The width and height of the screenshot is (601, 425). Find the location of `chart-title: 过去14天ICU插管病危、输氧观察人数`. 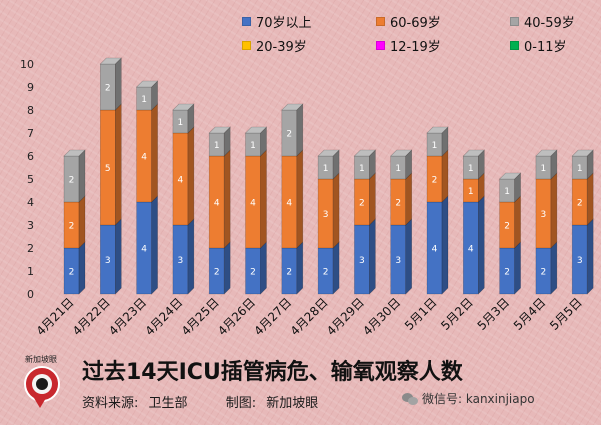

chart-title: 过去14天ICU插管病危、输氧观察人数 is located at coordinates (272, 372).